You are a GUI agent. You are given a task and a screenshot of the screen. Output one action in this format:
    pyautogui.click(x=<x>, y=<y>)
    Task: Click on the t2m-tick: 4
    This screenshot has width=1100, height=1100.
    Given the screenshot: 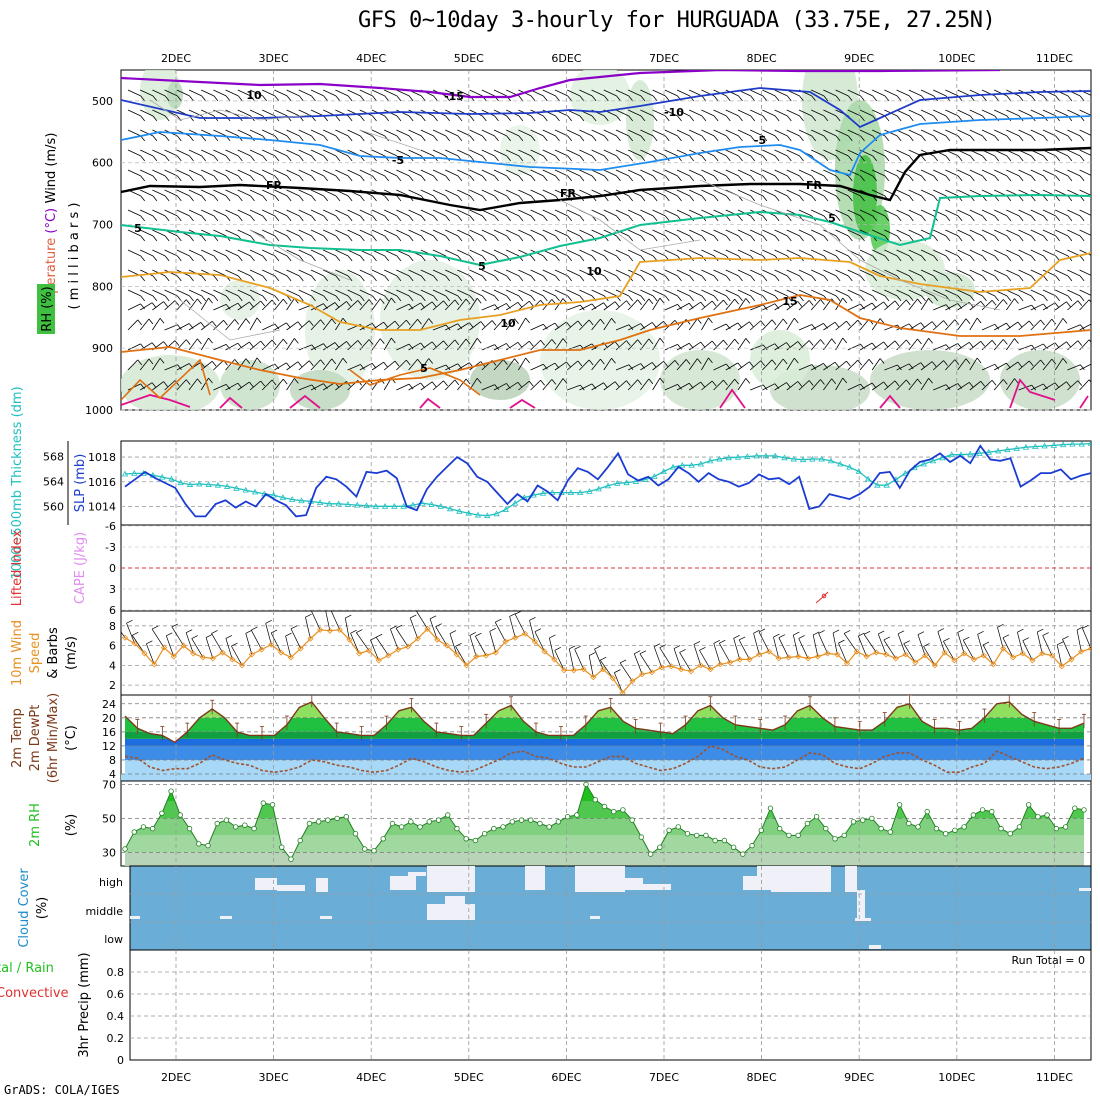 What is the action you would take?
    pyautogui.click(x=112, y=774)
    